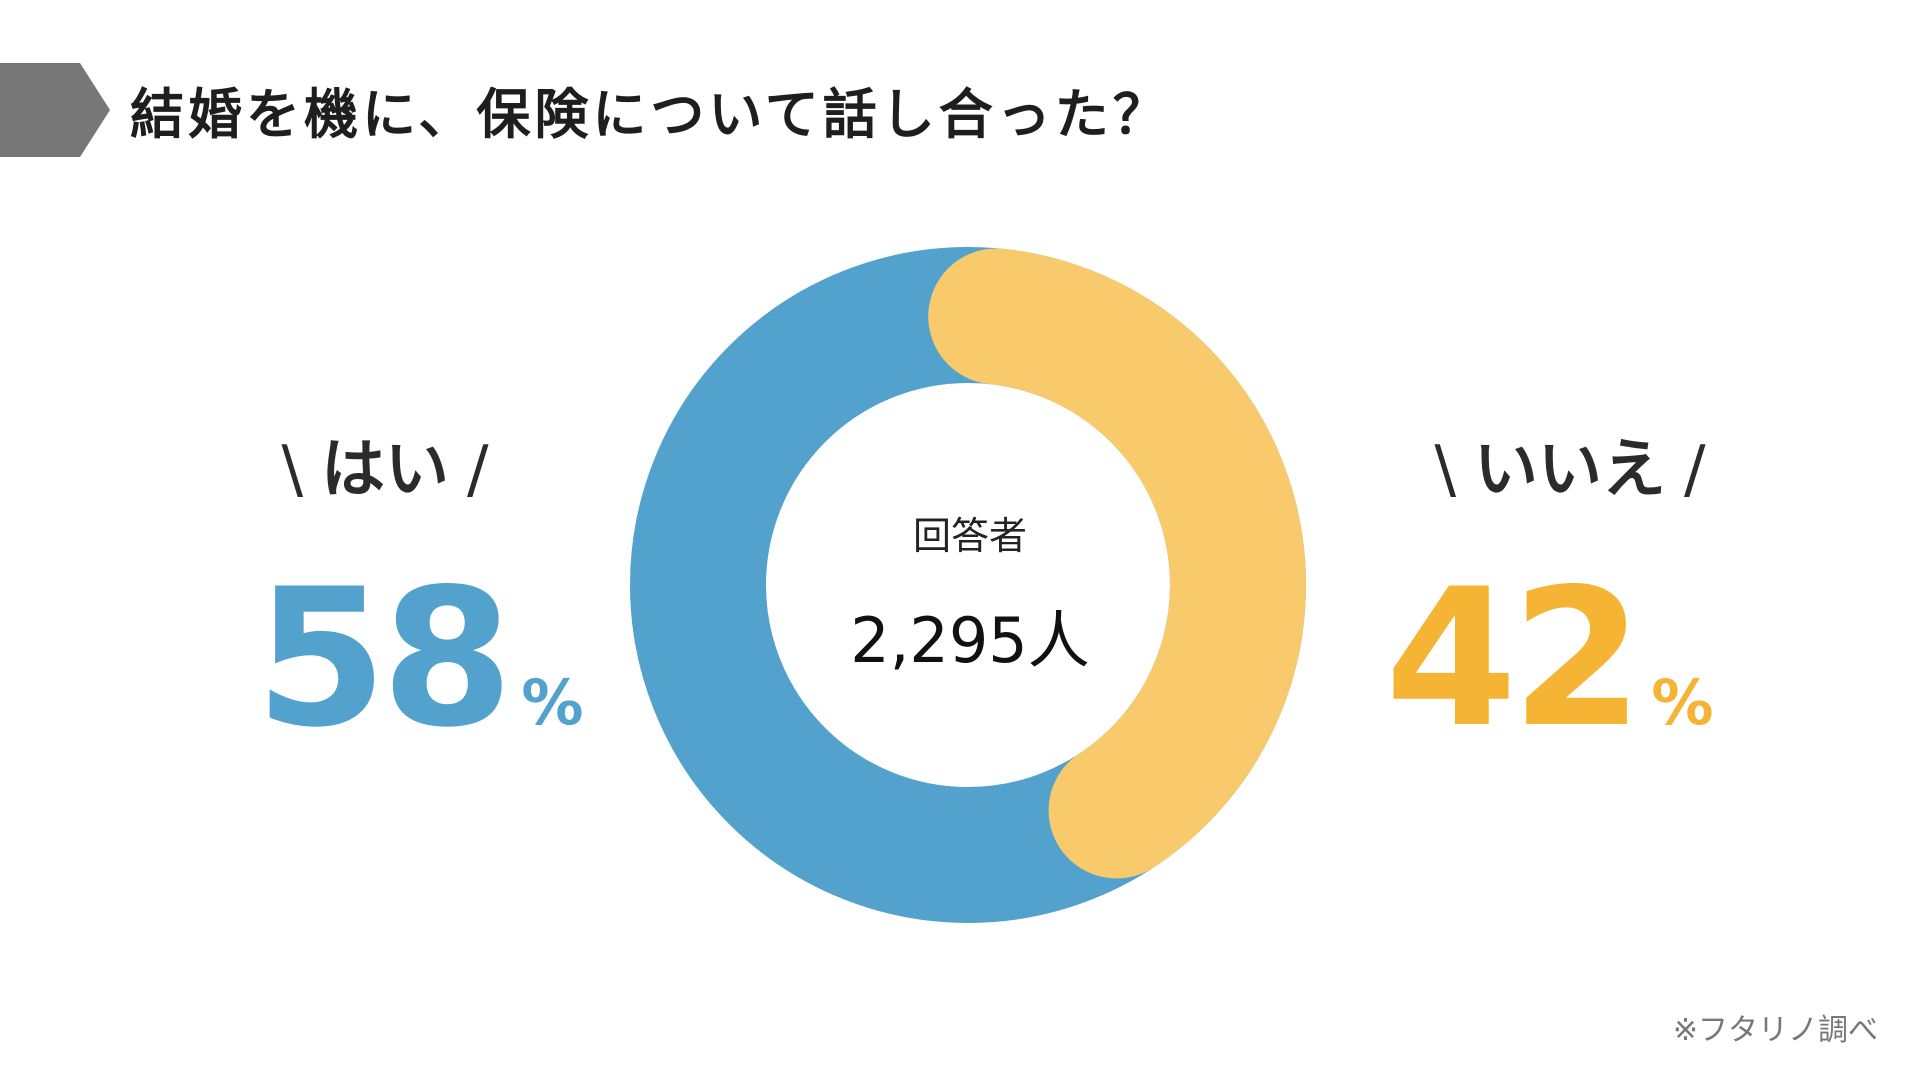 This screenshot has width=1920, height=1080. I want to click on yes-percentage: 58%, so click(419, 658).